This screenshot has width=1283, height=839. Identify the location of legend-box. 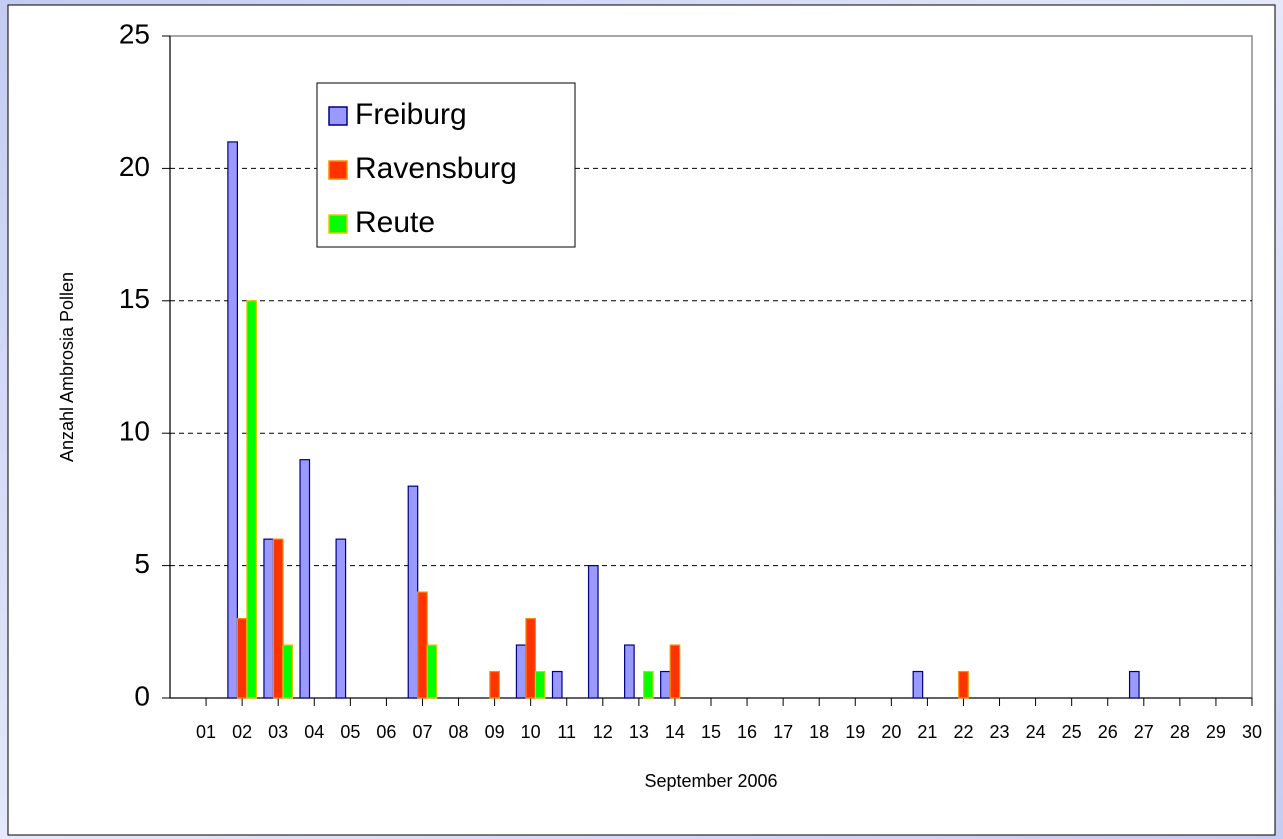
(446, 165).